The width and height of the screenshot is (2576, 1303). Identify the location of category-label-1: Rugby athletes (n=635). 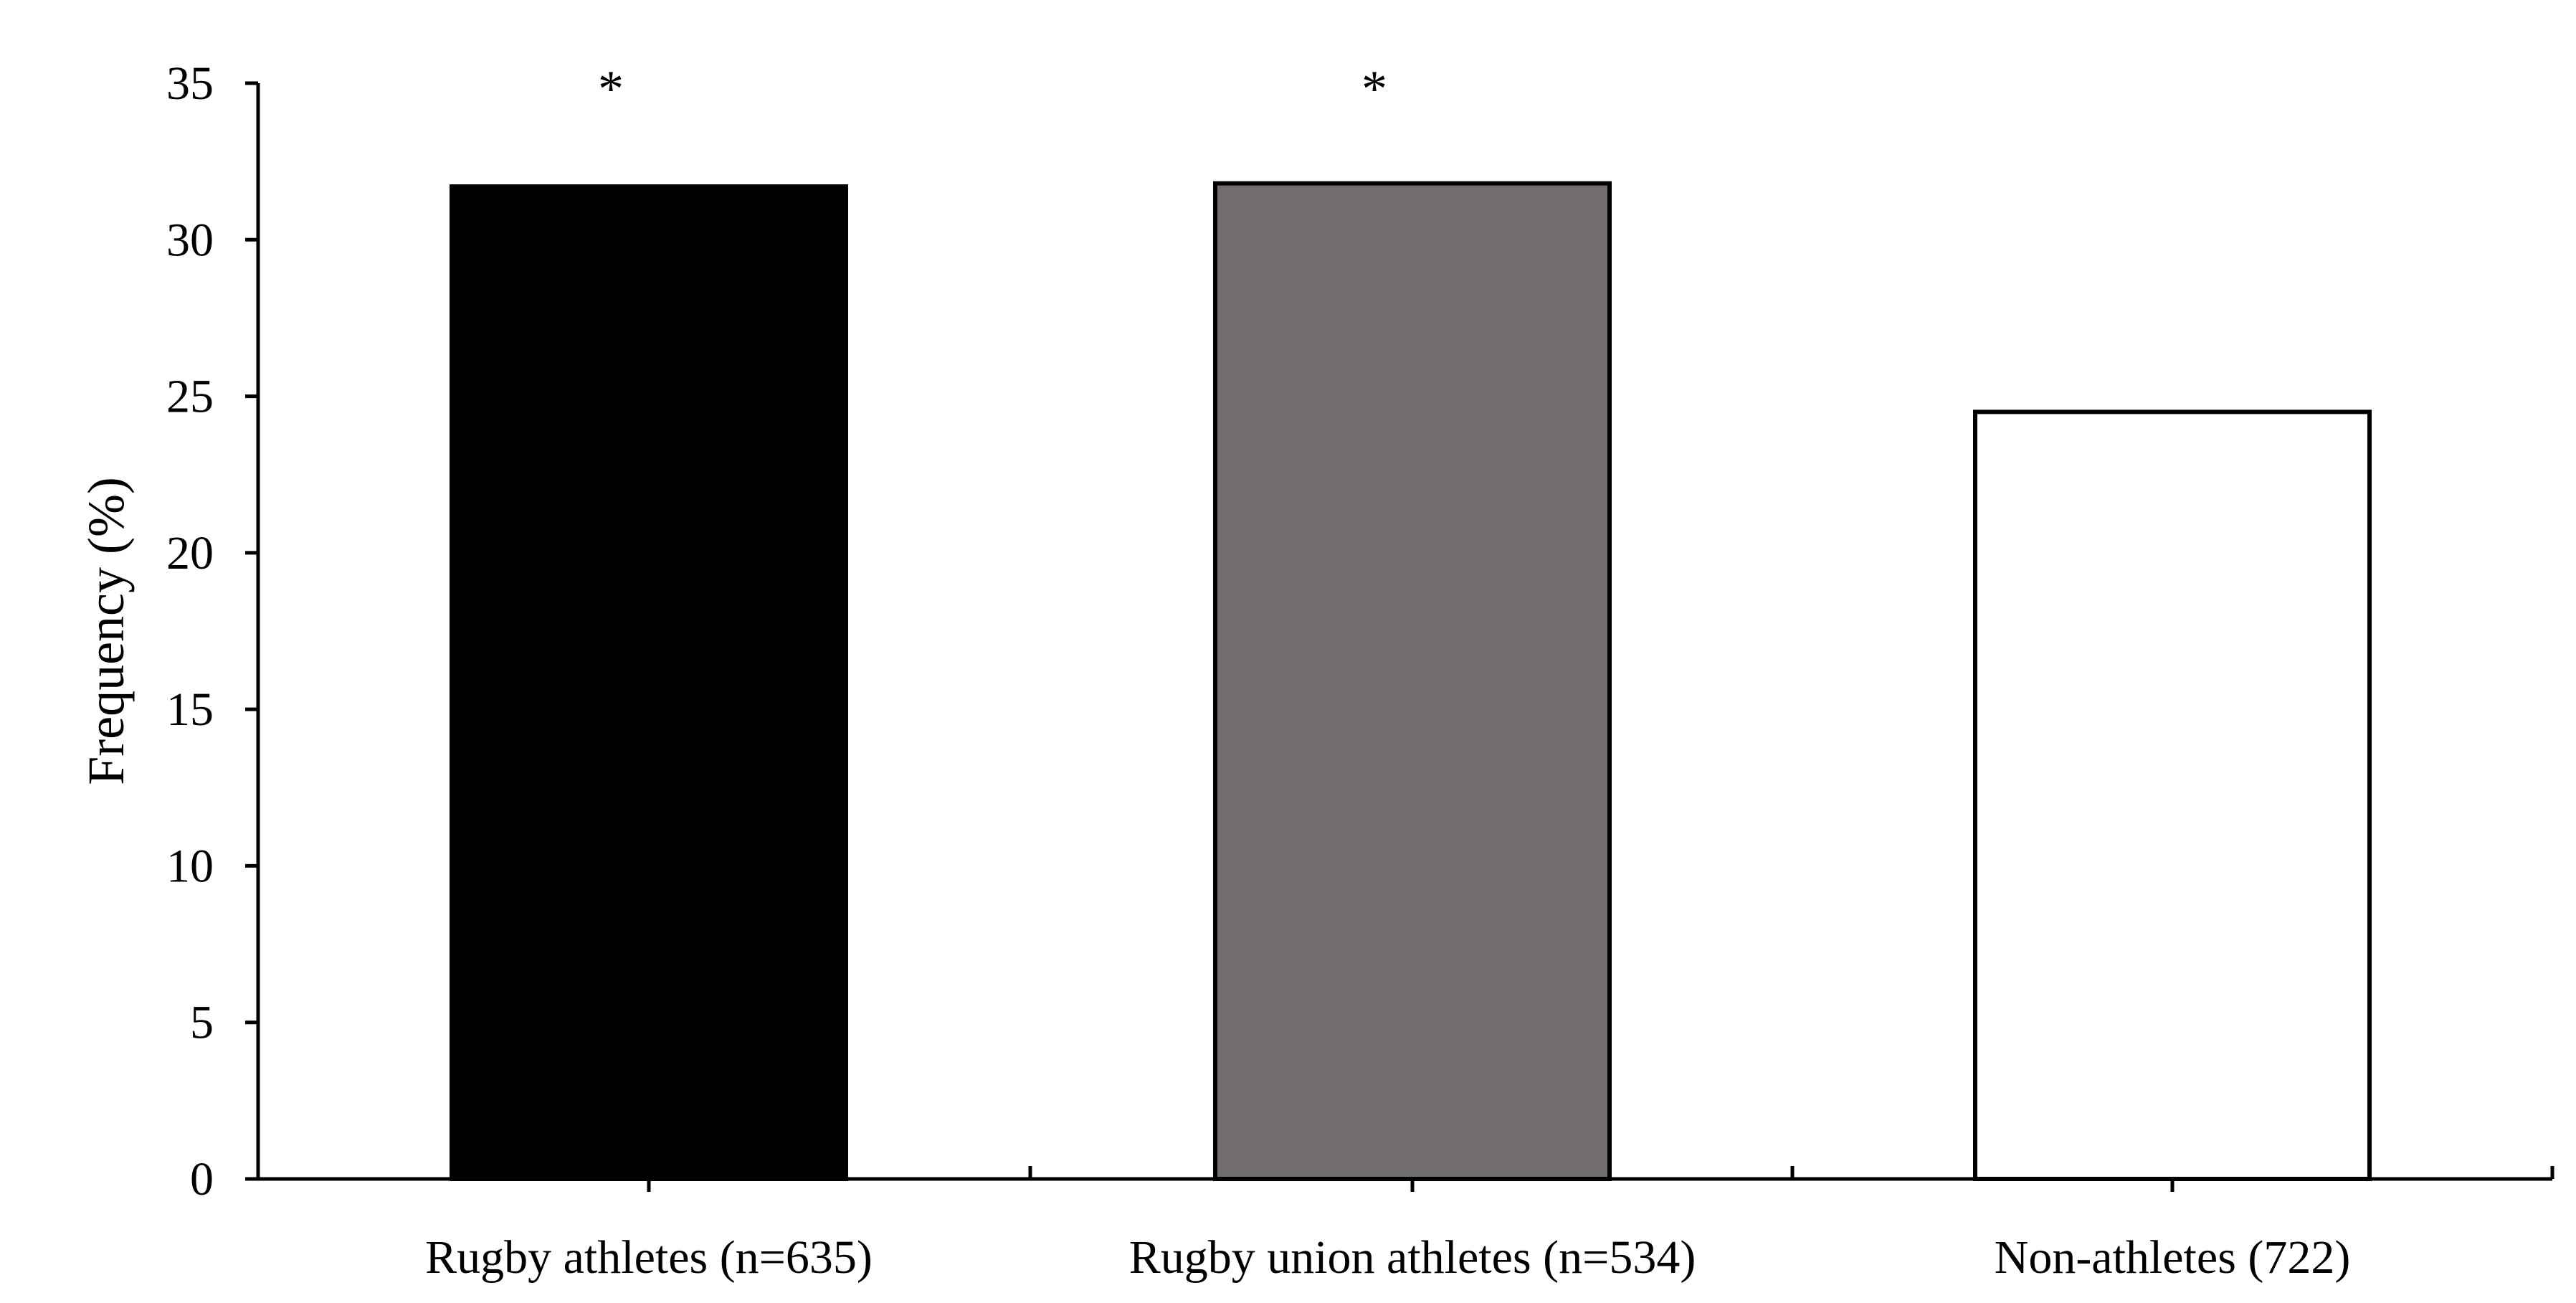
(649, 1257).